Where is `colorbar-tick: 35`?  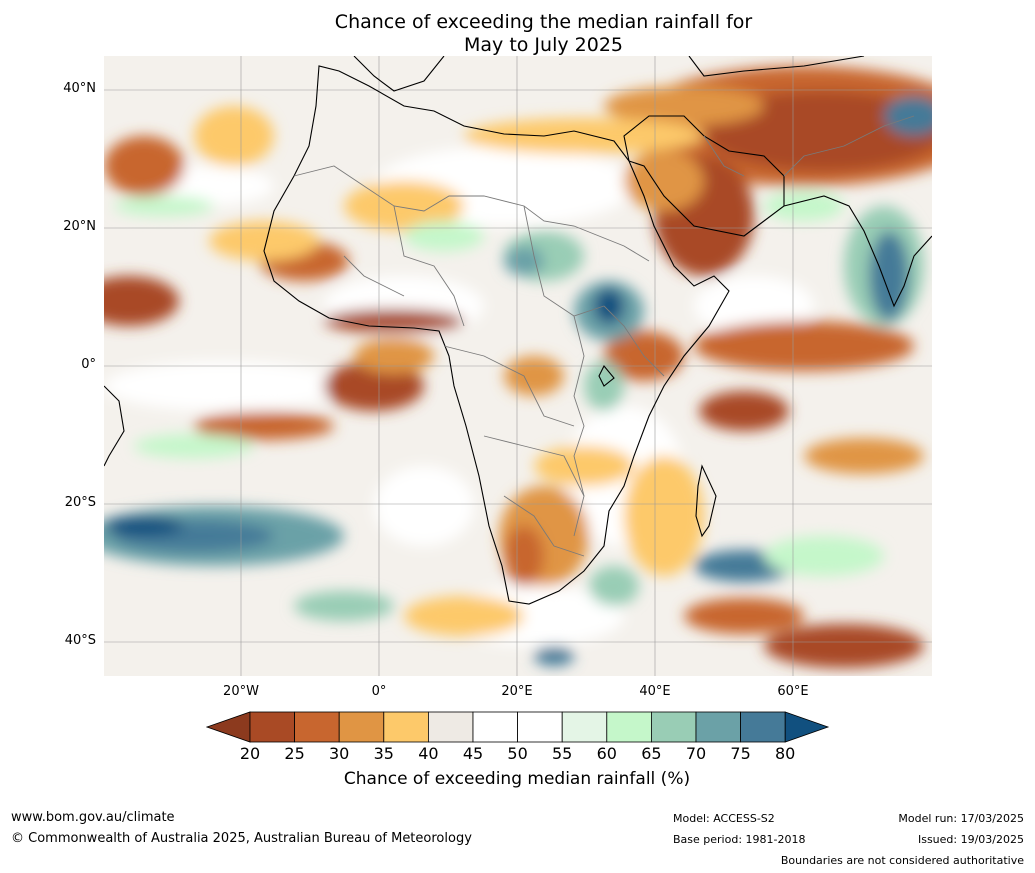
colorbar-tick: 35 is located at coordinates (383, 753).